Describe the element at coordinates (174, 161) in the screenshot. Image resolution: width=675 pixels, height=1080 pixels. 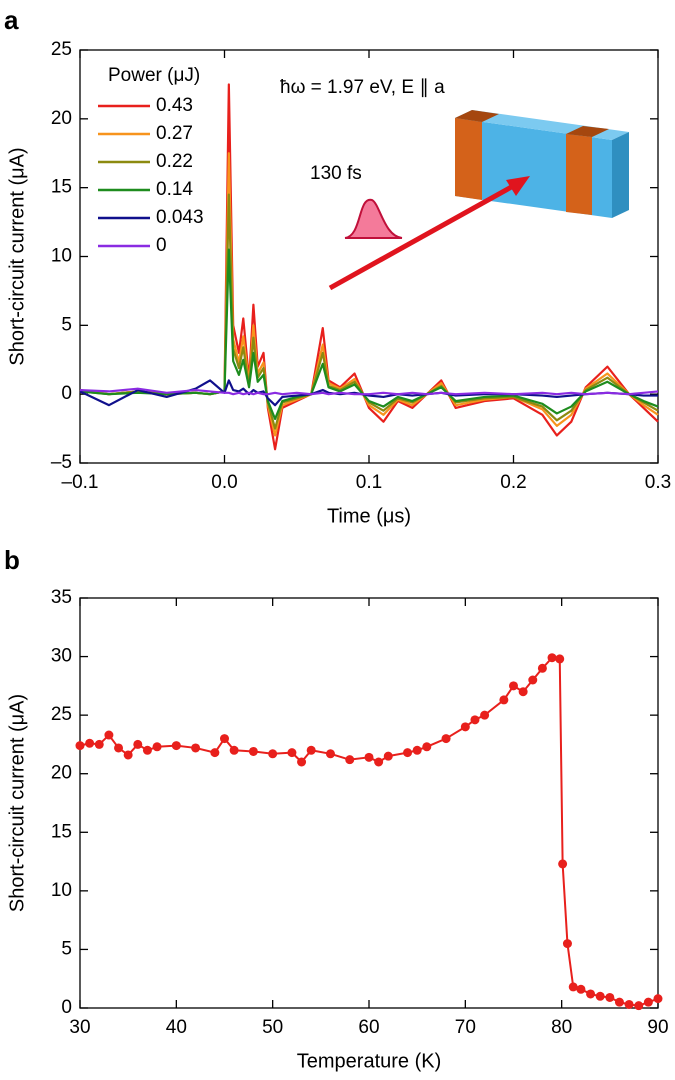
I see `legend-label: 0.22` at that location.